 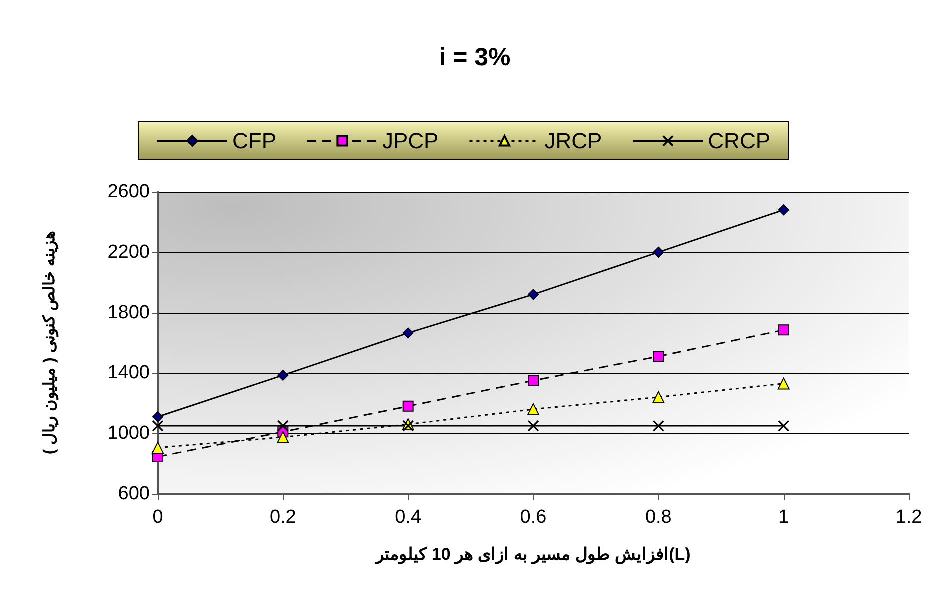 What do you see at coordinates (533, 517) in the screenshot?
I see `x-tick-label: 0.6` at bounding box center [533, 517].